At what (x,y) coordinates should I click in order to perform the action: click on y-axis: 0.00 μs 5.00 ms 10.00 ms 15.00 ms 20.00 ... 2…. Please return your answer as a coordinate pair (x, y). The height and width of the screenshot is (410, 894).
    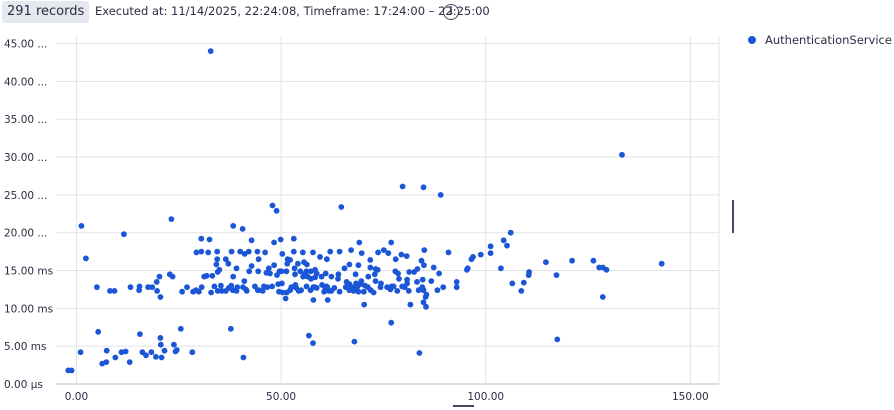
    Looking at the image, I should click on (28, 215).